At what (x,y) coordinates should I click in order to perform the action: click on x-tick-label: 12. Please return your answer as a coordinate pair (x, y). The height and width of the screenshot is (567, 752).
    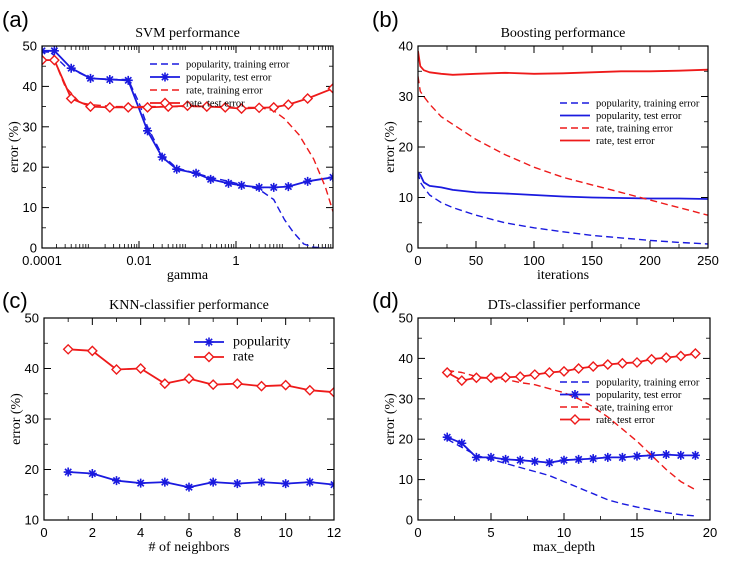
    Looking at the image, I should click on (334, 532).